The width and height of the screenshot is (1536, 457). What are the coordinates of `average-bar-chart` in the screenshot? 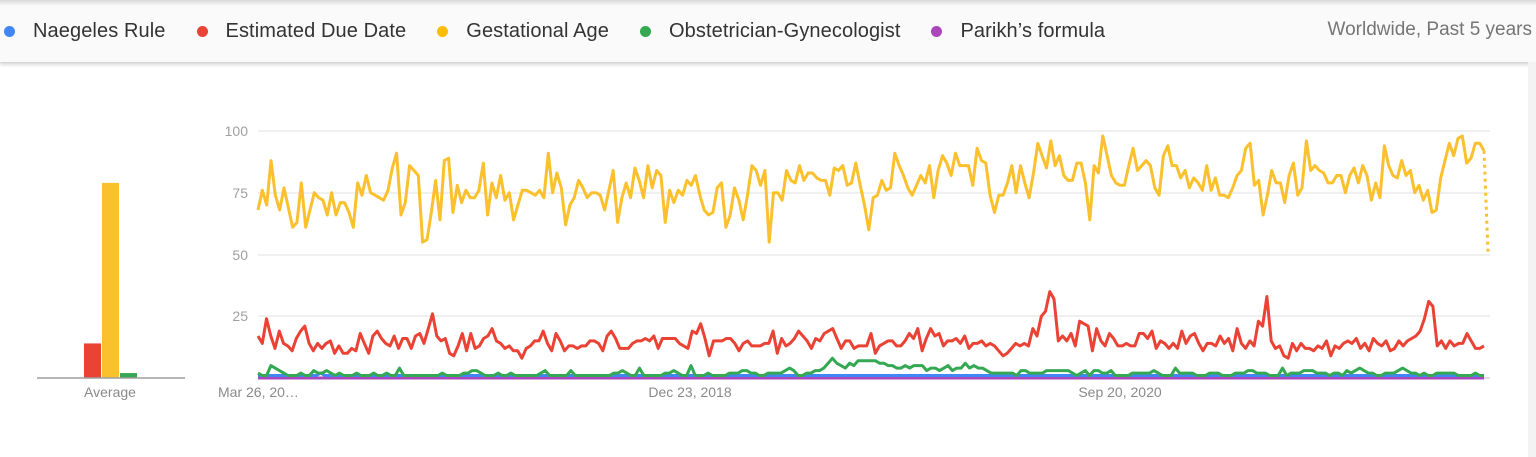 It's located at (110, 280).